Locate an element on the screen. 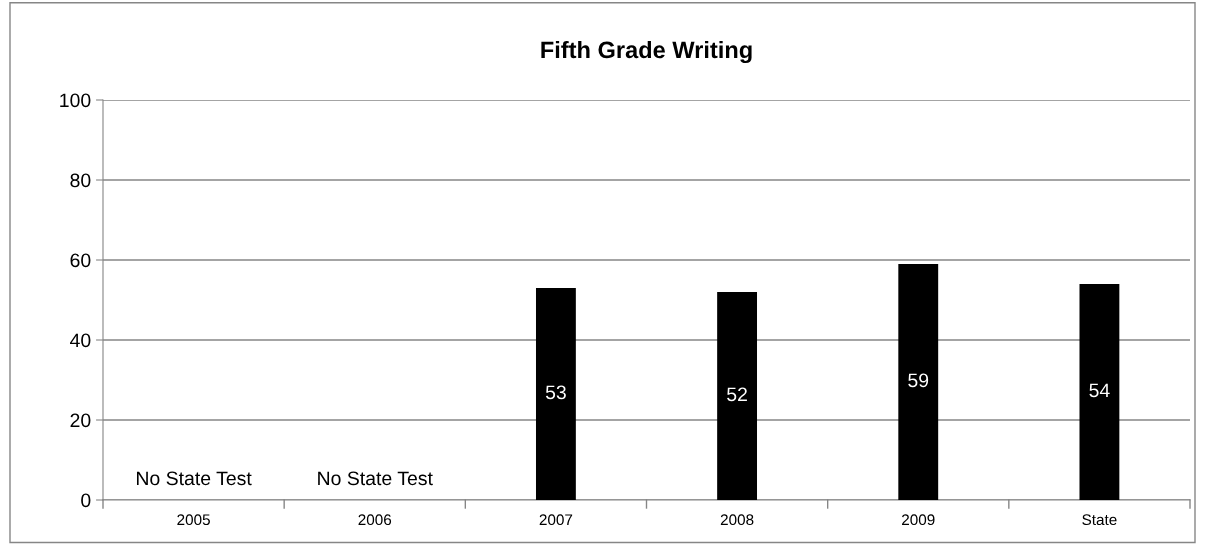 The height and width of the screenshot is (548, 1207). x-tick-label: 2006 is located at coordinates (375, 520).